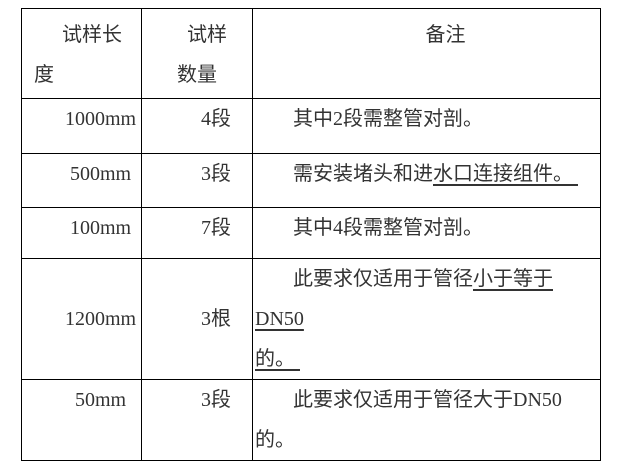  I want to click on cell-remark: 此要求仅适用于管径小于等于DN50 的。, so click(426, 319).